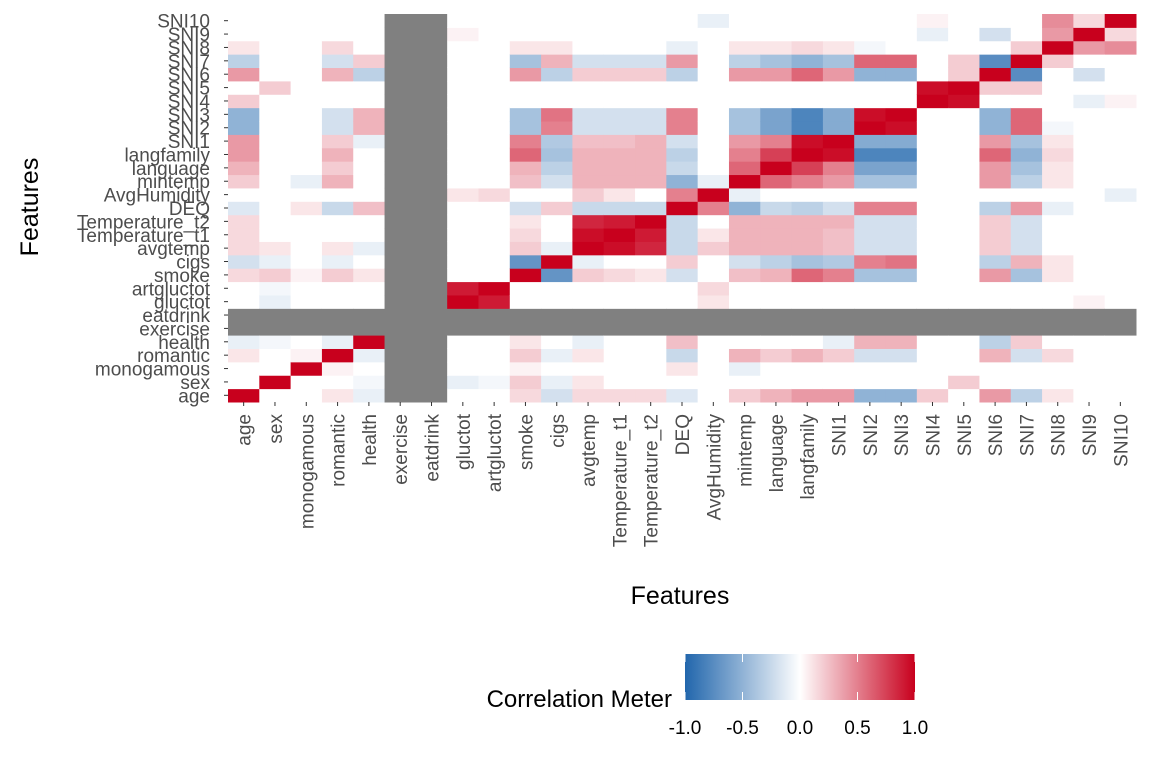 This screenshot has width=1152, height=773. Describe the element at coordinates (685, 728) in the screenshot. I see `legend-tick-label: -1.0` at that location.